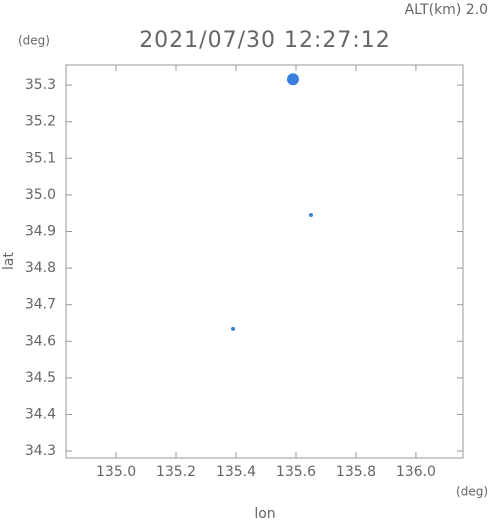 This screenshot has width=491, height=521. Describe the element at coordinates (40, 341) in the screenshot. I see `y-tick-label: 34.6` at that location.